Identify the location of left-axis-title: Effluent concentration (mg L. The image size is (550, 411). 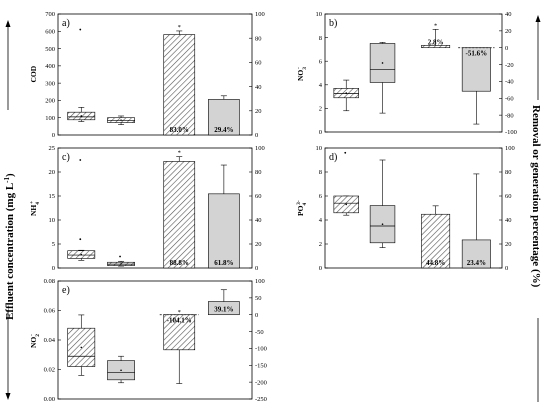
(10, 251).